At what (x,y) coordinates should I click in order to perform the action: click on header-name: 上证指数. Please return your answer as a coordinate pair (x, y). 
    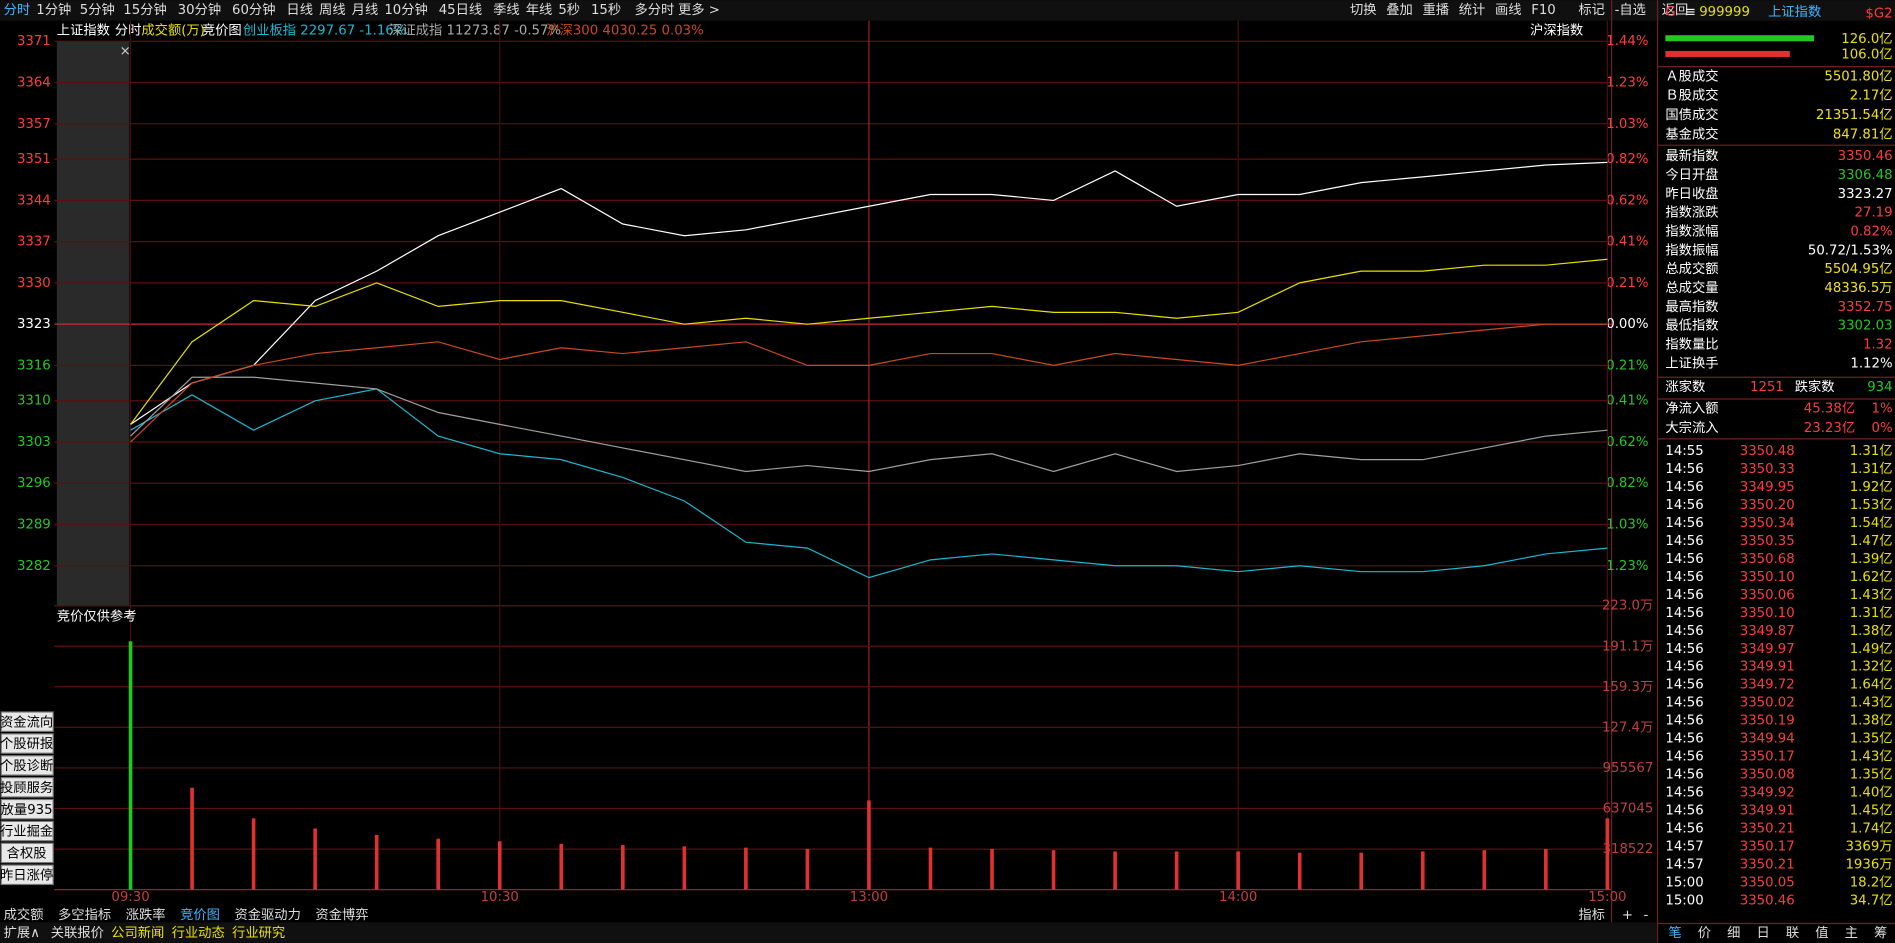
    Looking at the image, I should click on (83, 30).